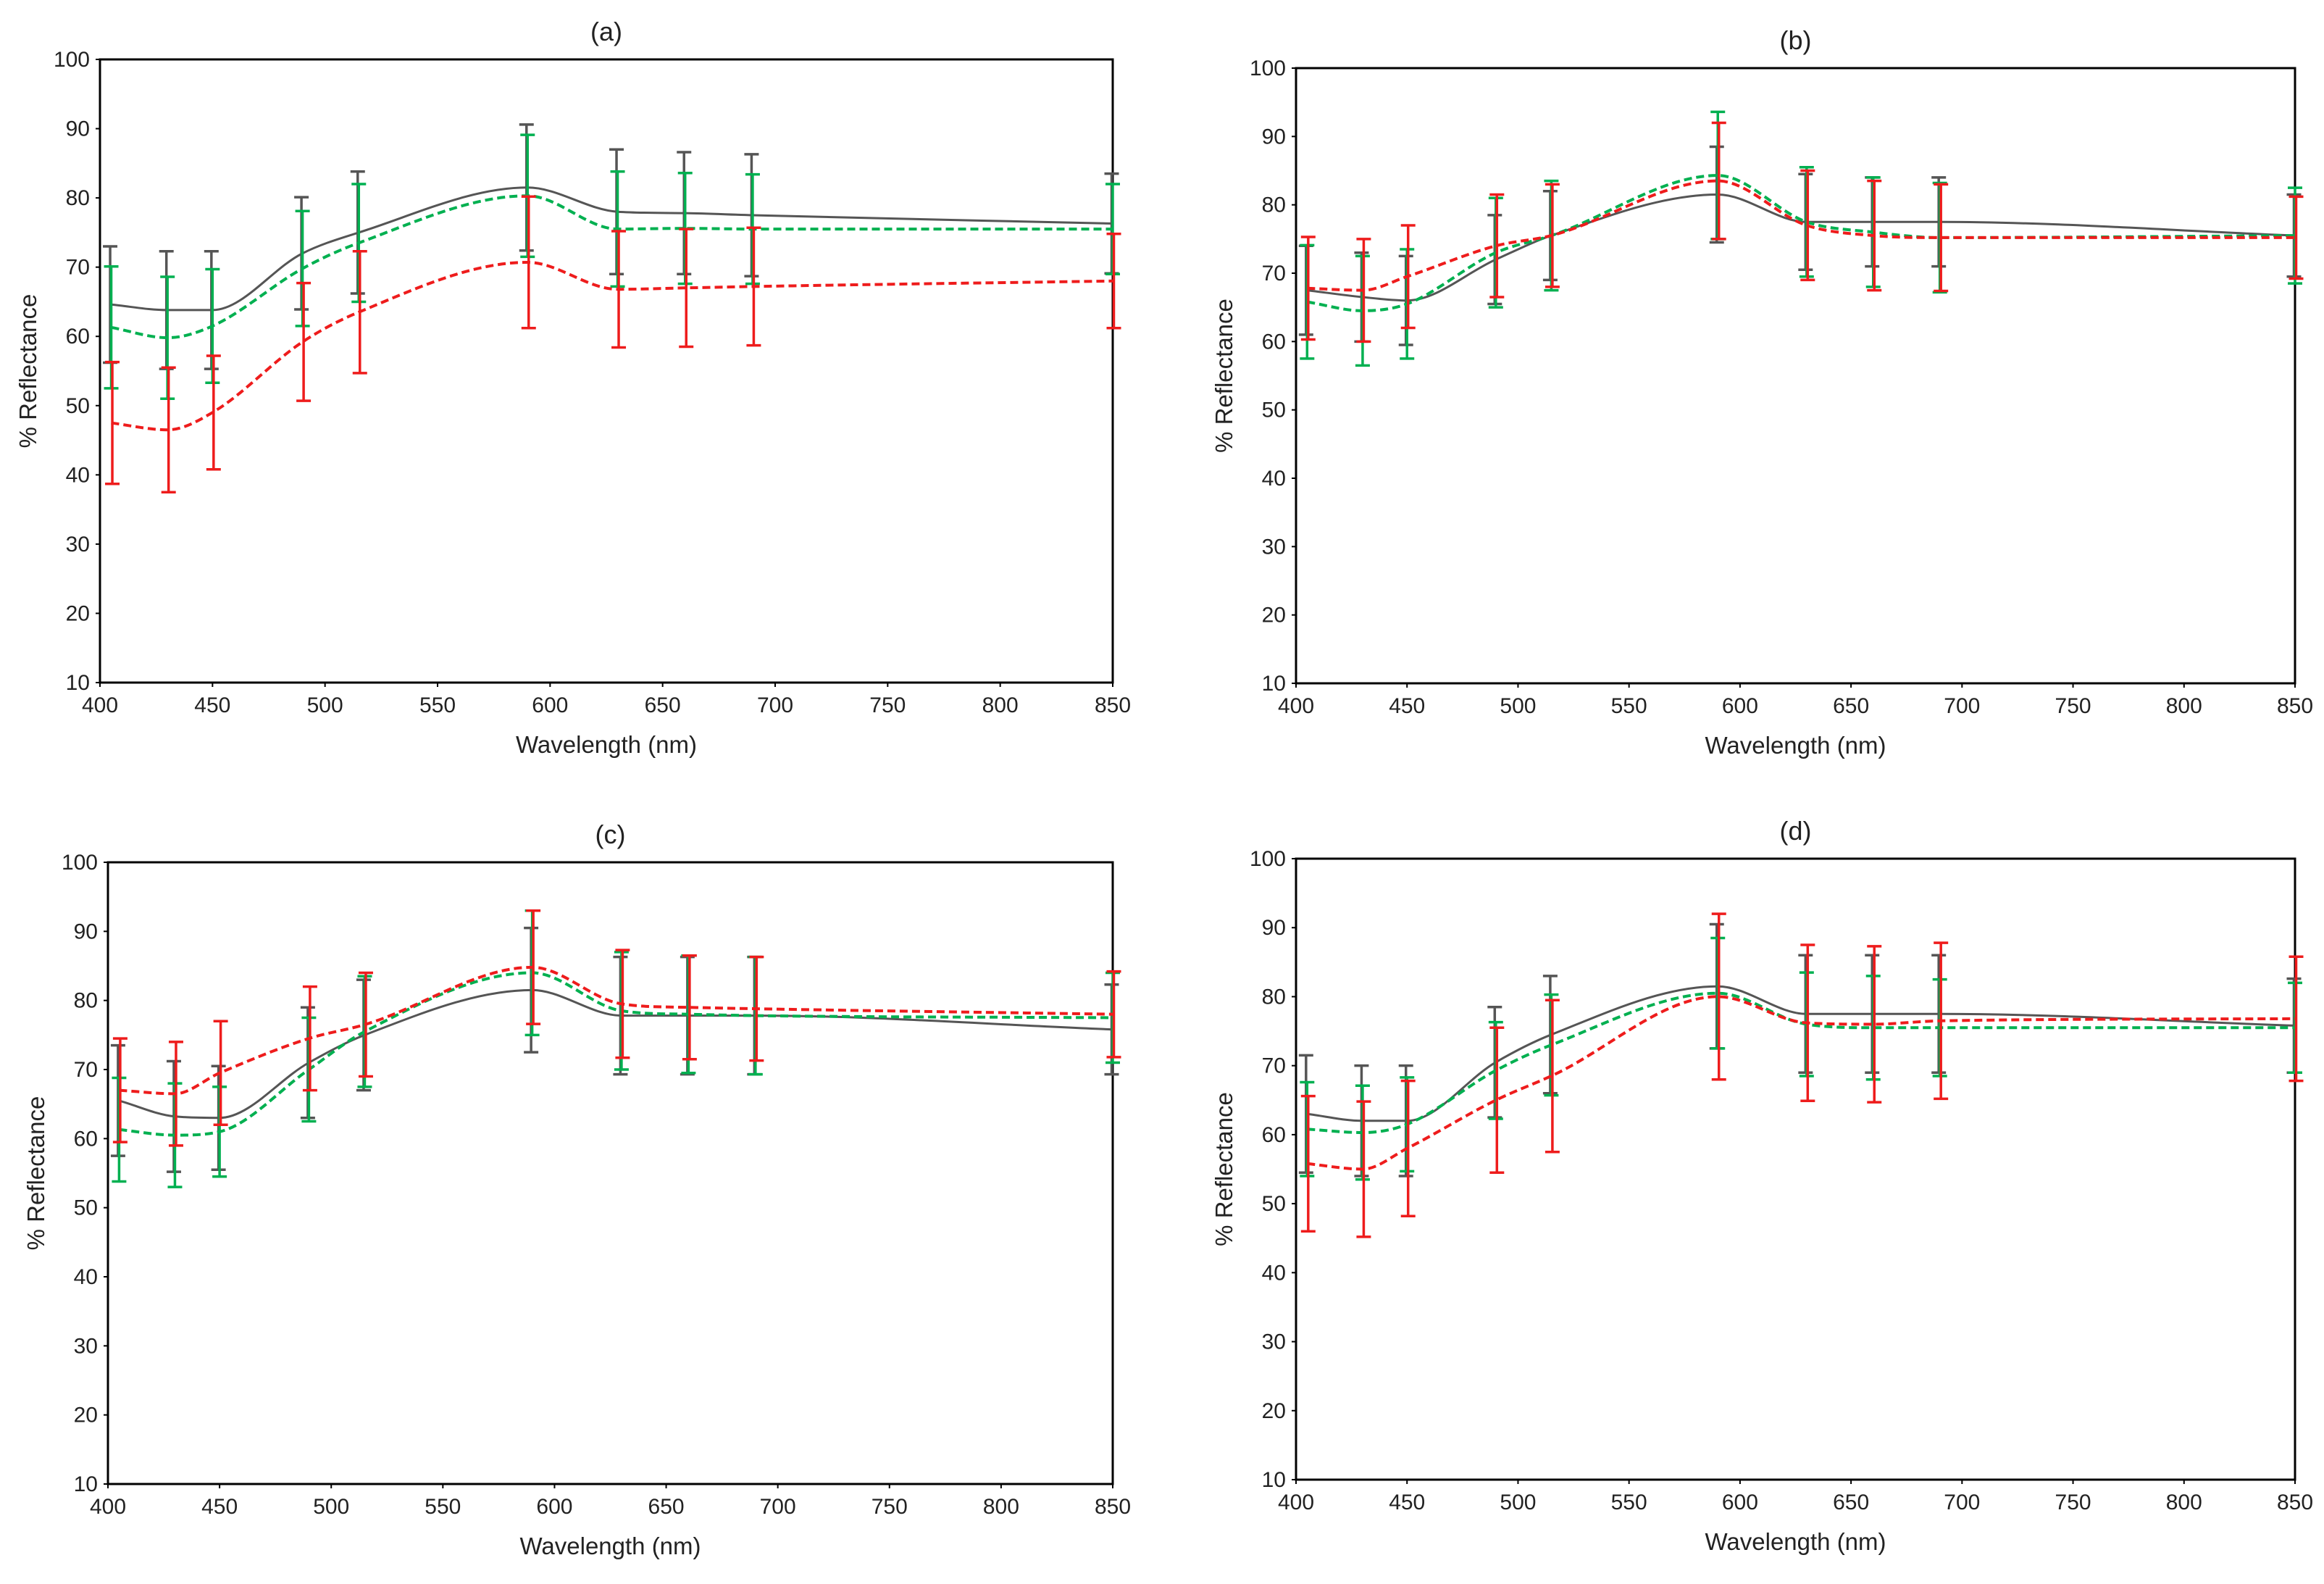  What do you see at coordinates (1796, 831) in the screenshot?
I see `chart-title: (d)` at bounding box center [1796, 831].